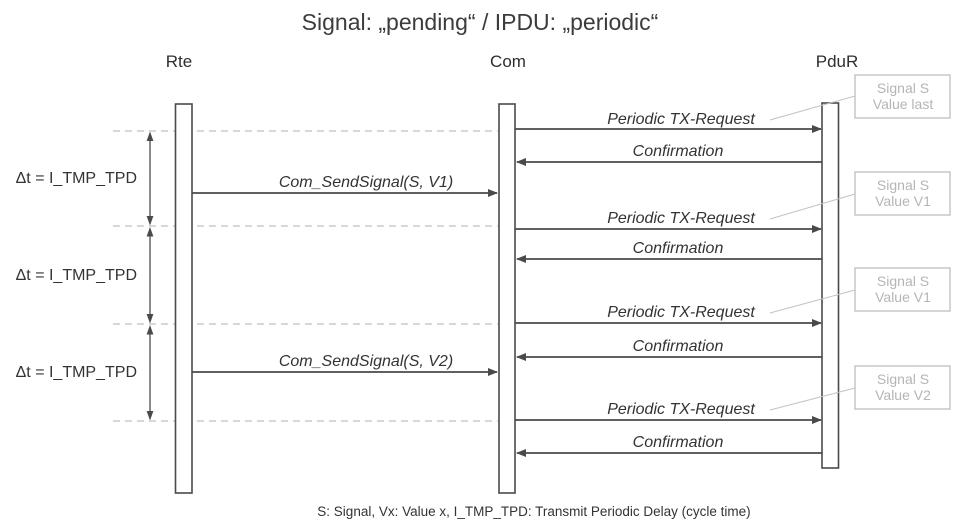 The width and height of the screenshot is (960, 524). I want to click on message-label-6: Periodic TX-Request, so click(681, 312).